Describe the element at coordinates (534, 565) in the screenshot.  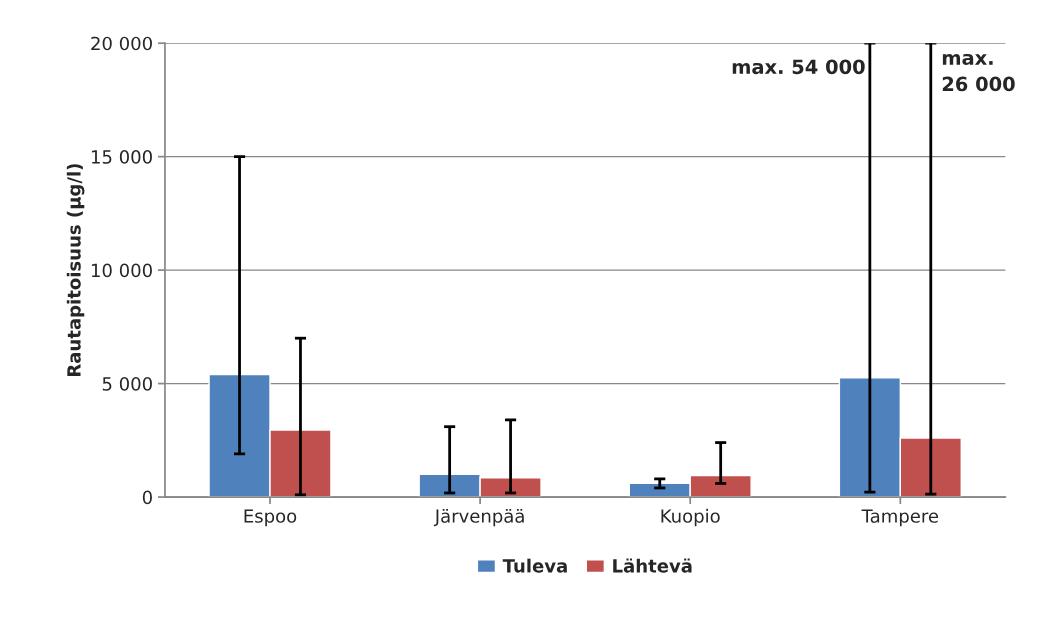
I see `legend-label: Tuleva` at that location.